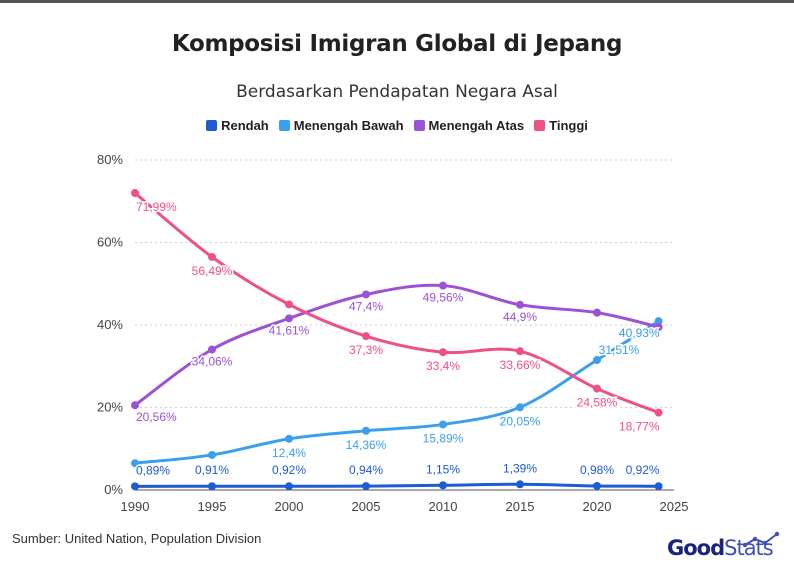 The height and width of the screenshot is (574, 794). Describe the element at coordinates (366, 470) in the screenshot. I see `data-label-rendah: 0,94%` at that location.